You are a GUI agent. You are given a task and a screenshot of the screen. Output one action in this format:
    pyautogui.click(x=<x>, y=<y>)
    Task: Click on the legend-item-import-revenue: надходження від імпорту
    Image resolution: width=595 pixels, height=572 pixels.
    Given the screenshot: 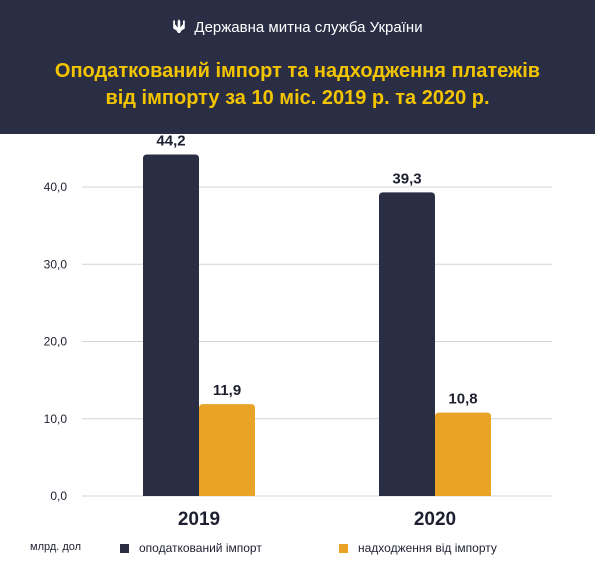 What is the action you would take?
    pyautogui.click(x=418, y=548)
    